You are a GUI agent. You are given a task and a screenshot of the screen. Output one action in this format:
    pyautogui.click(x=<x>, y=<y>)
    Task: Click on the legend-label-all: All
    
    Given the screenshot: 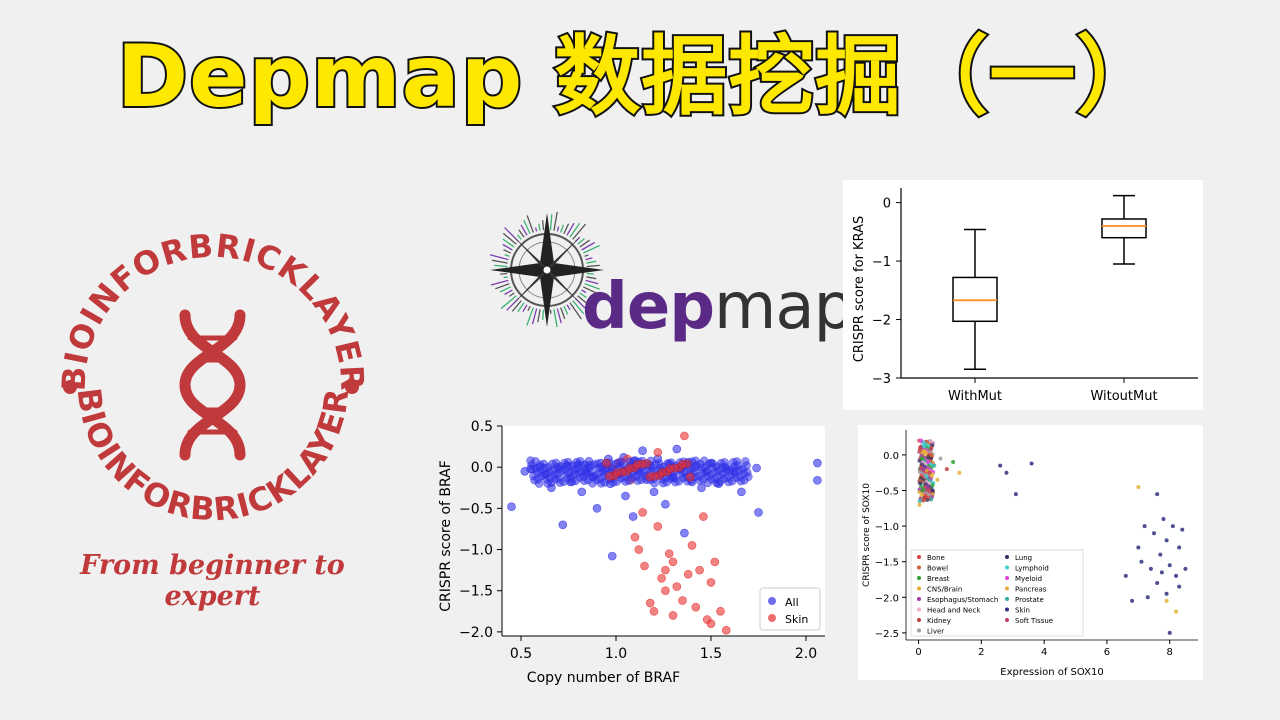 What is the action you would take?
    pyautogui.click(x=792, y=602)
    